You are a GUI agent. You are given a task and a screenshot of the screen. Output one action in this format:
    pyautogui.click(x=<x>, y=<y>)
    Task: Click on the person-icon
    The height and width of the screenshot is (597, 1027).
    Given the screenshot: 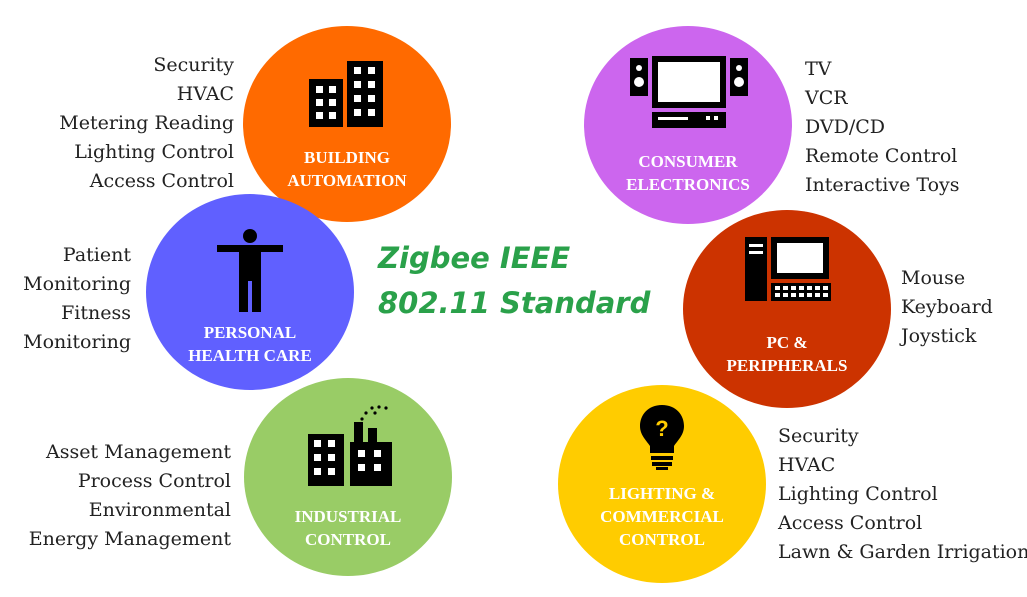 What is the action you would take?
    pyautogui.click(x=250, y=270)
    